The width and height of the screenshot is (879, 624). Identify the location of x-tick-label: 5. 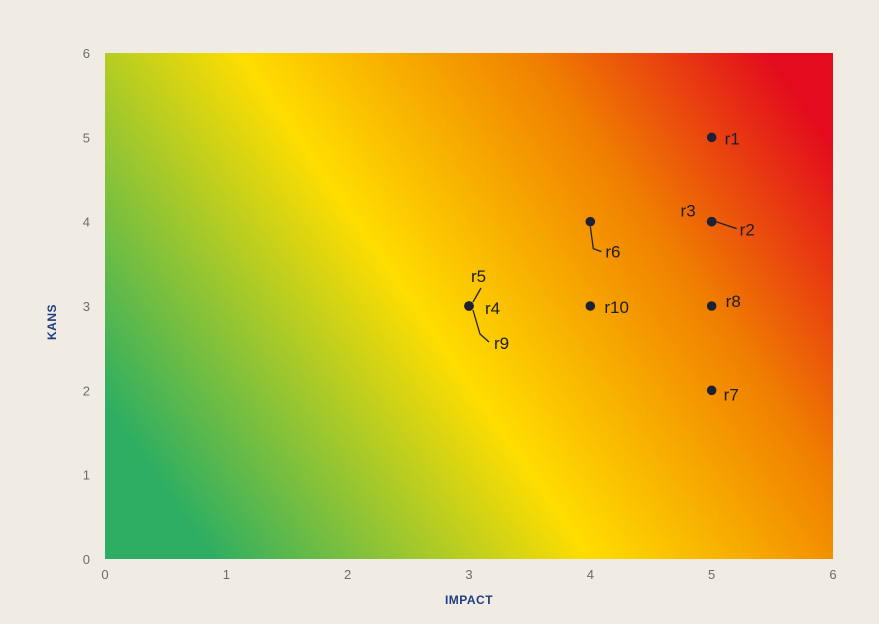
(711, 574).